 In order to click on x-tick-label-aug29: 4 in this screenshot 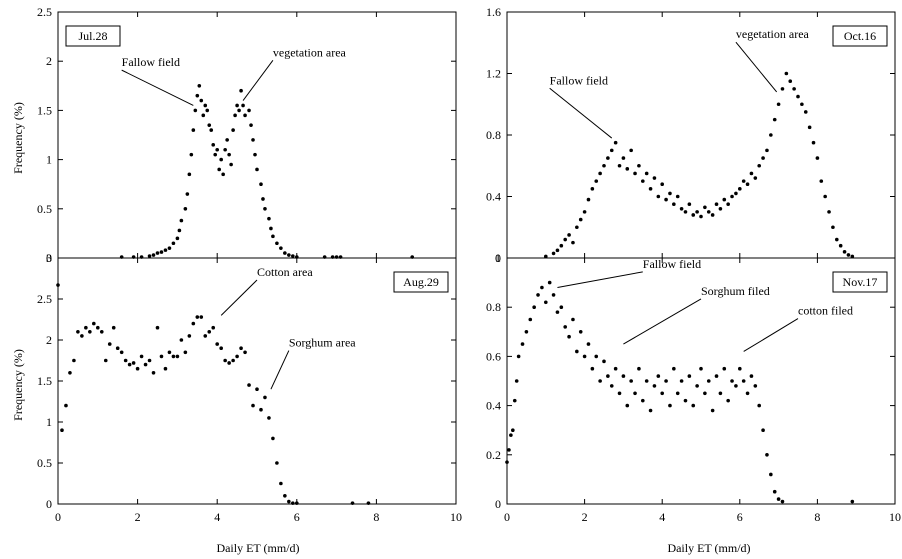, I will do `click(217, 517)`.